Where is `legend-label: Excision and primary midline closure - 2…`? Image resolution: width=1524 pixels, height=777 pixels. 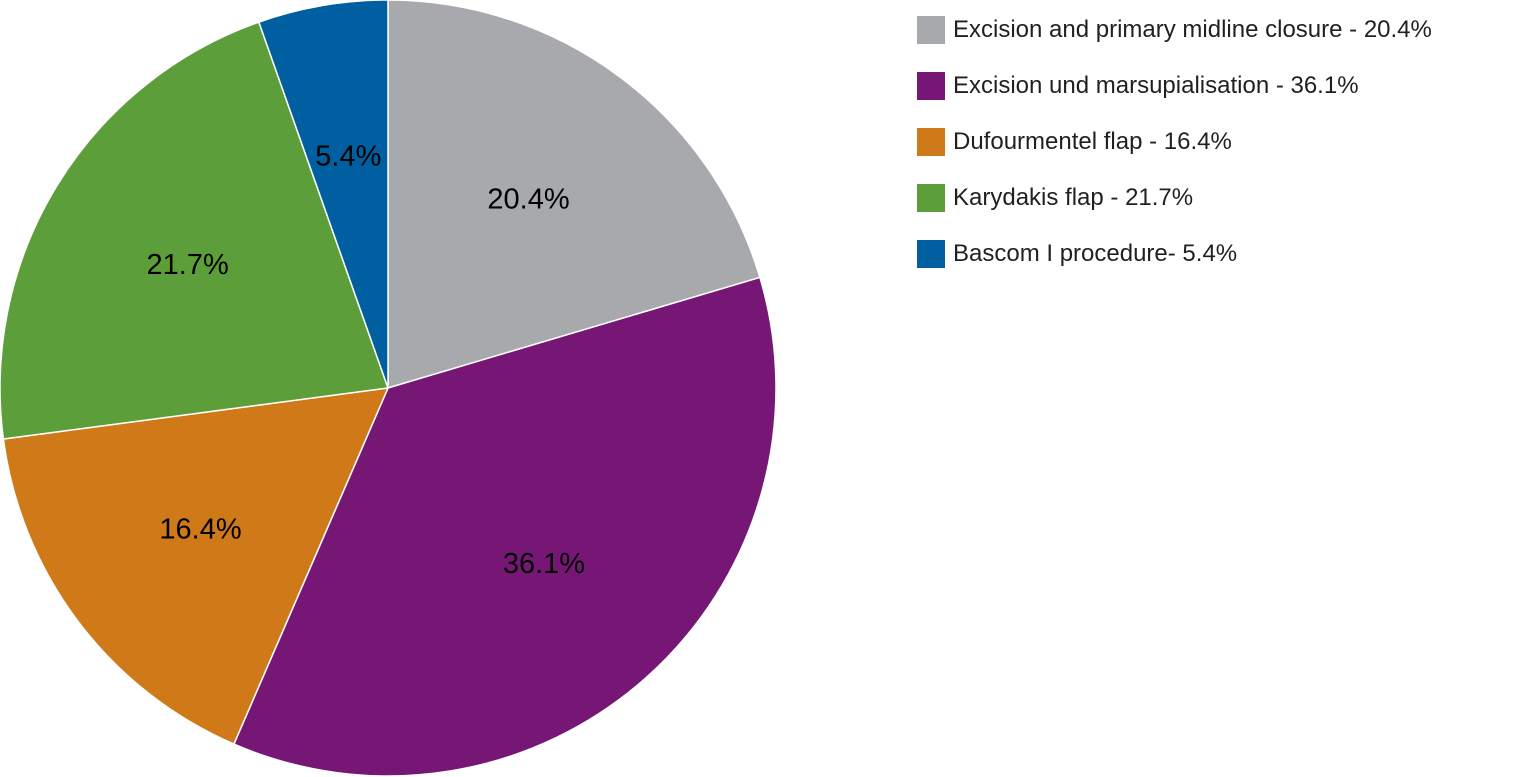 legend-label: Excision and primary midline closure - 2… is located at coordinates (1192, 29).